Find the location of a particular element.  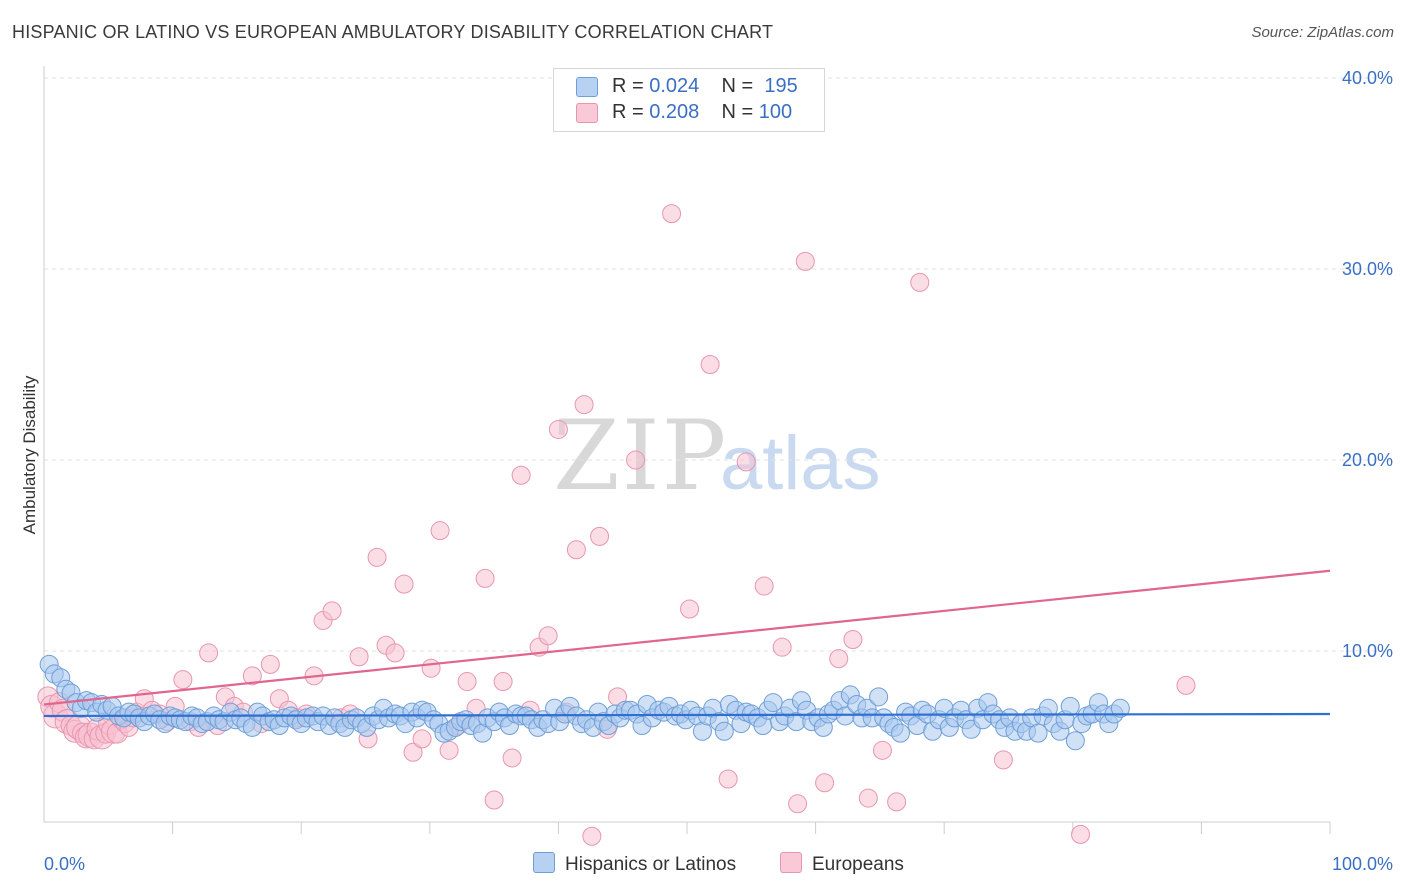

legend-n-value: 195 is located at coordinates (781, 86).